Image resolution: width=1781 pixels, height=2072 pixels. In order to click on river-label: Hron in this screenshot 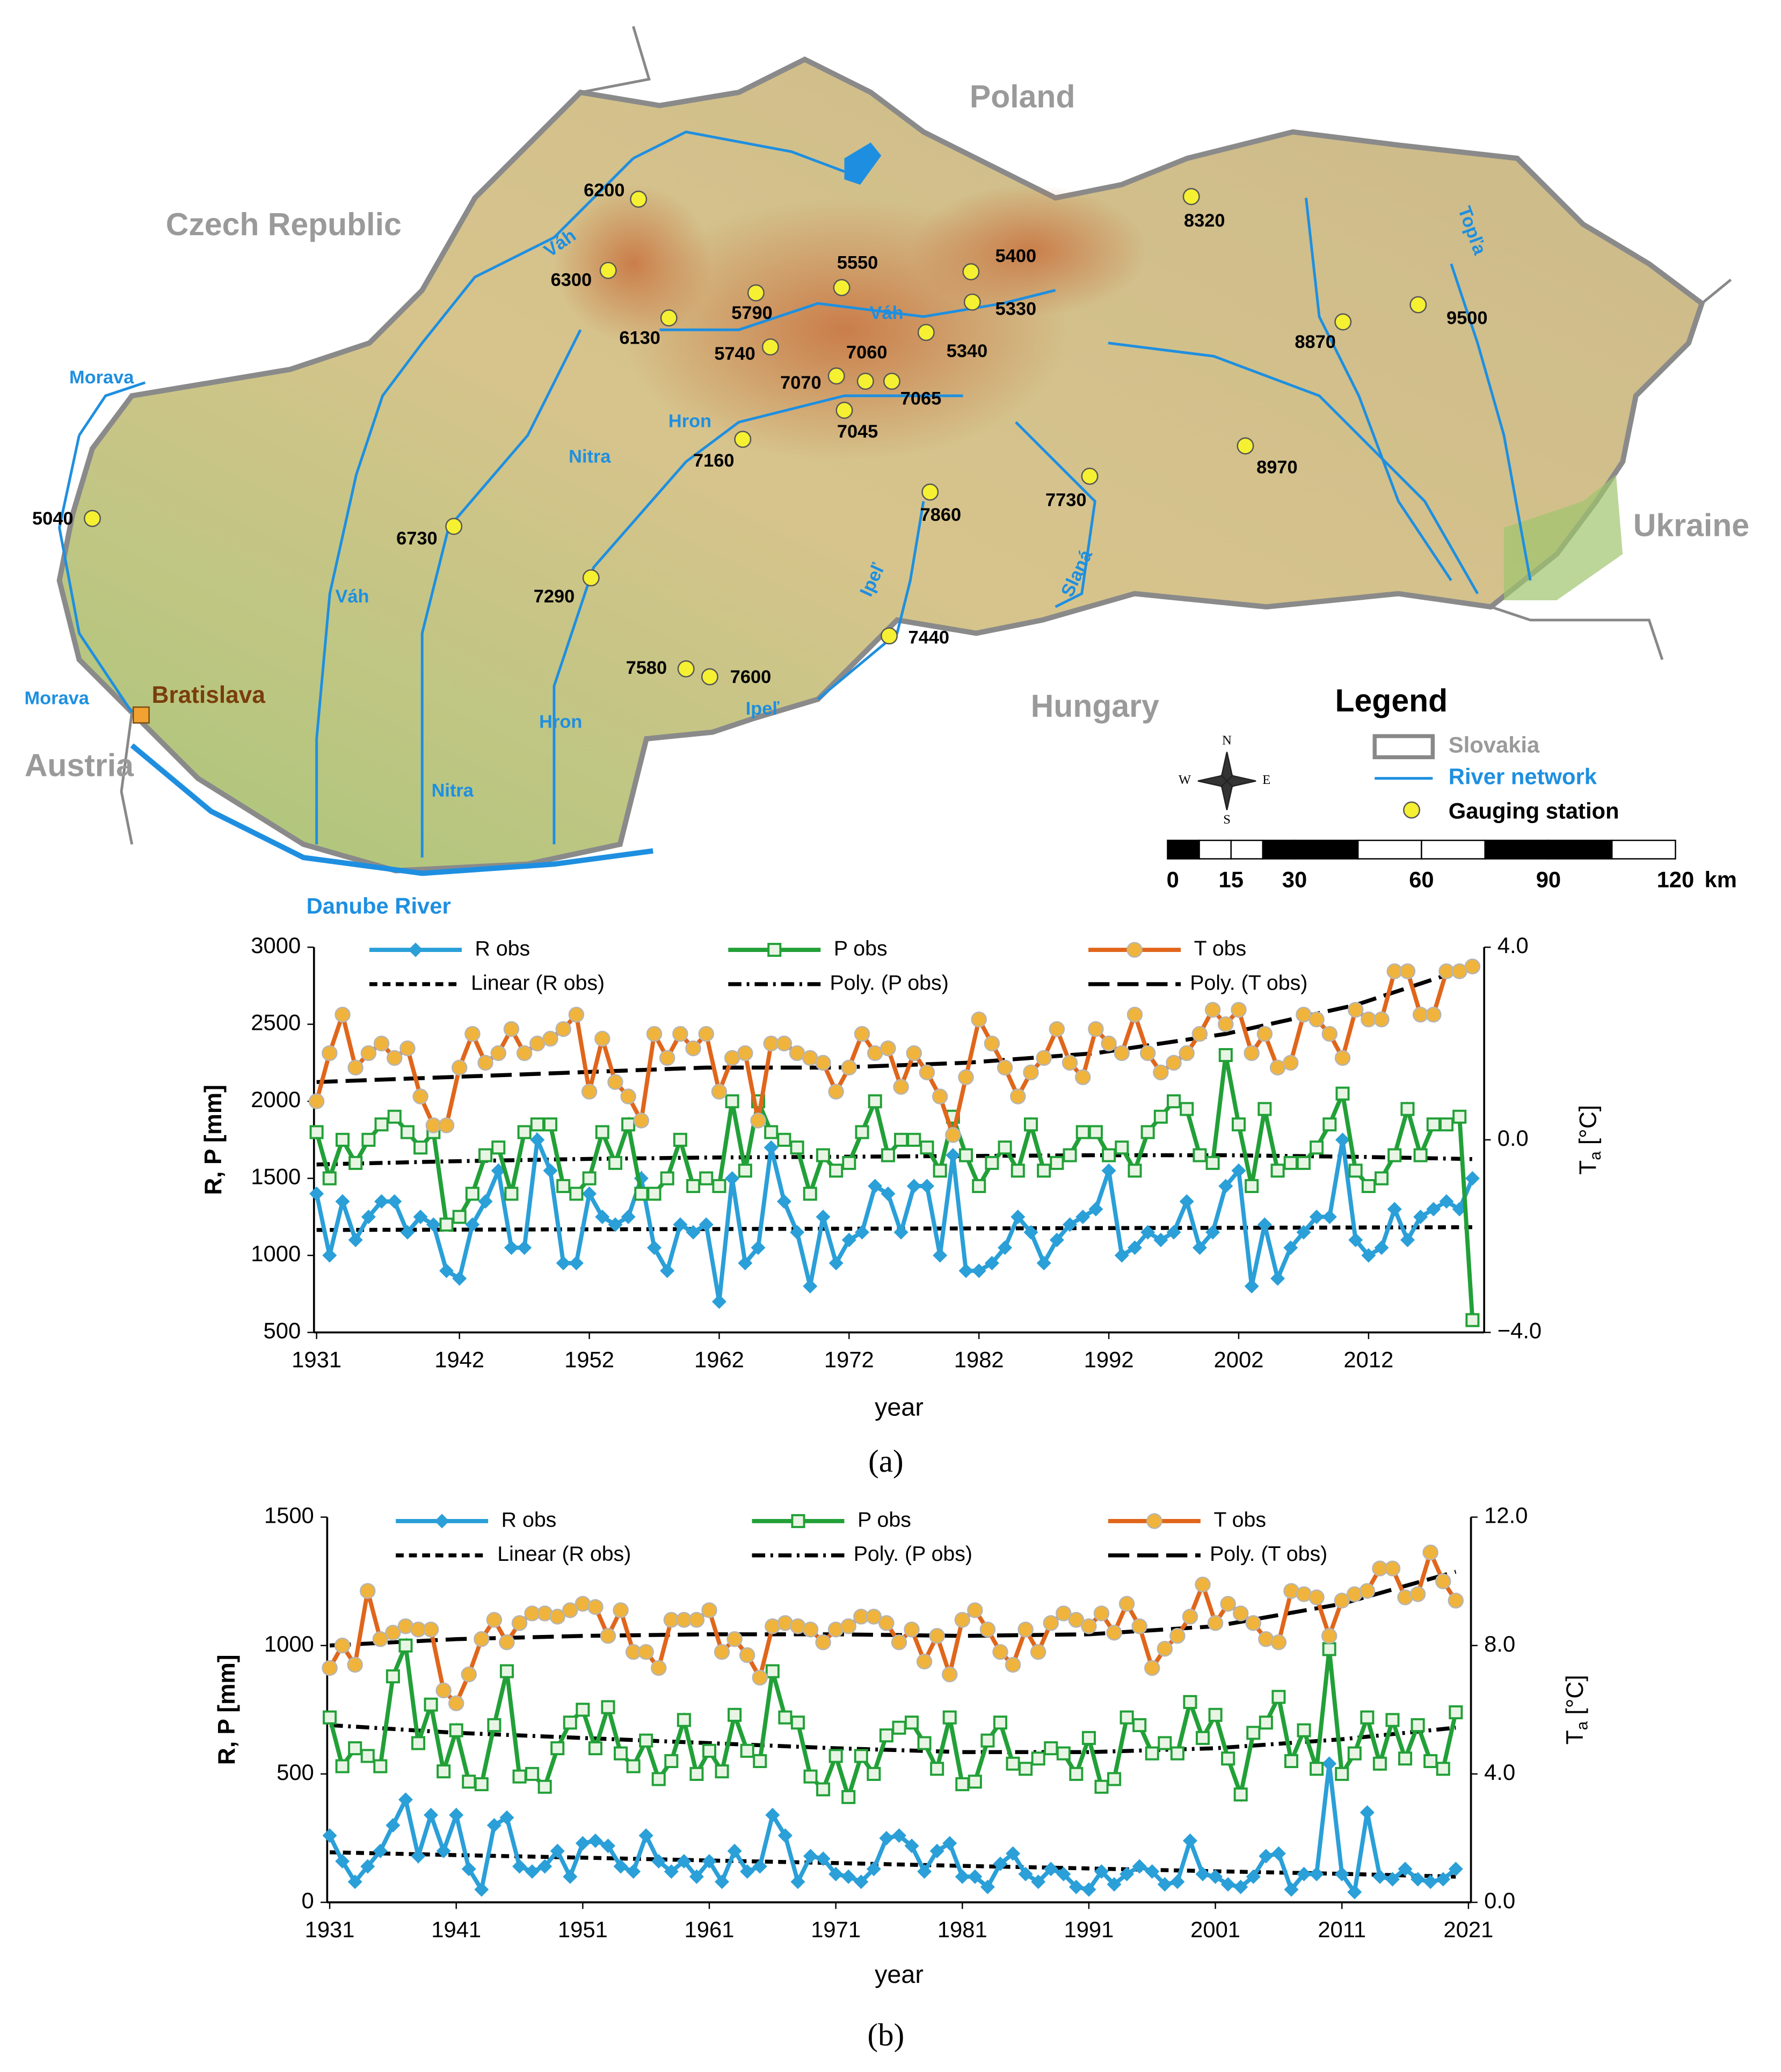, I will do `click(560, 722)`.